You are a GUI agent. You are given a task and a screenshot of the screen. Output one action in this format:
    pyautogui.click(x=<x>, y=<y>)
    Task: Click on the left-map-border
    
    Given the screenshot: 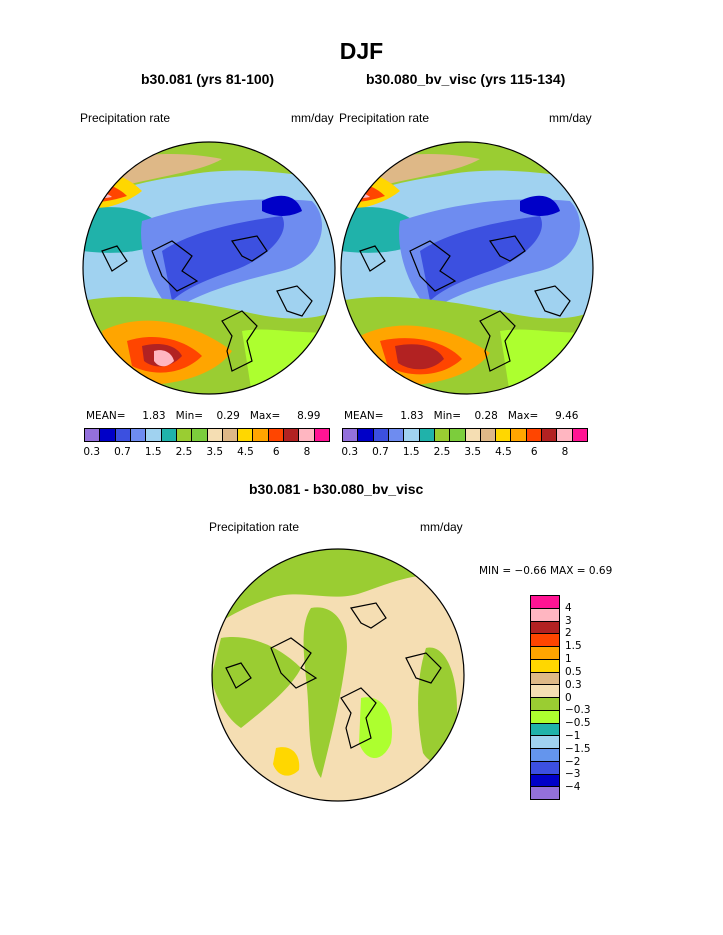 What is the action you would take?
    pyautogui.click(x=209, y=268)
    